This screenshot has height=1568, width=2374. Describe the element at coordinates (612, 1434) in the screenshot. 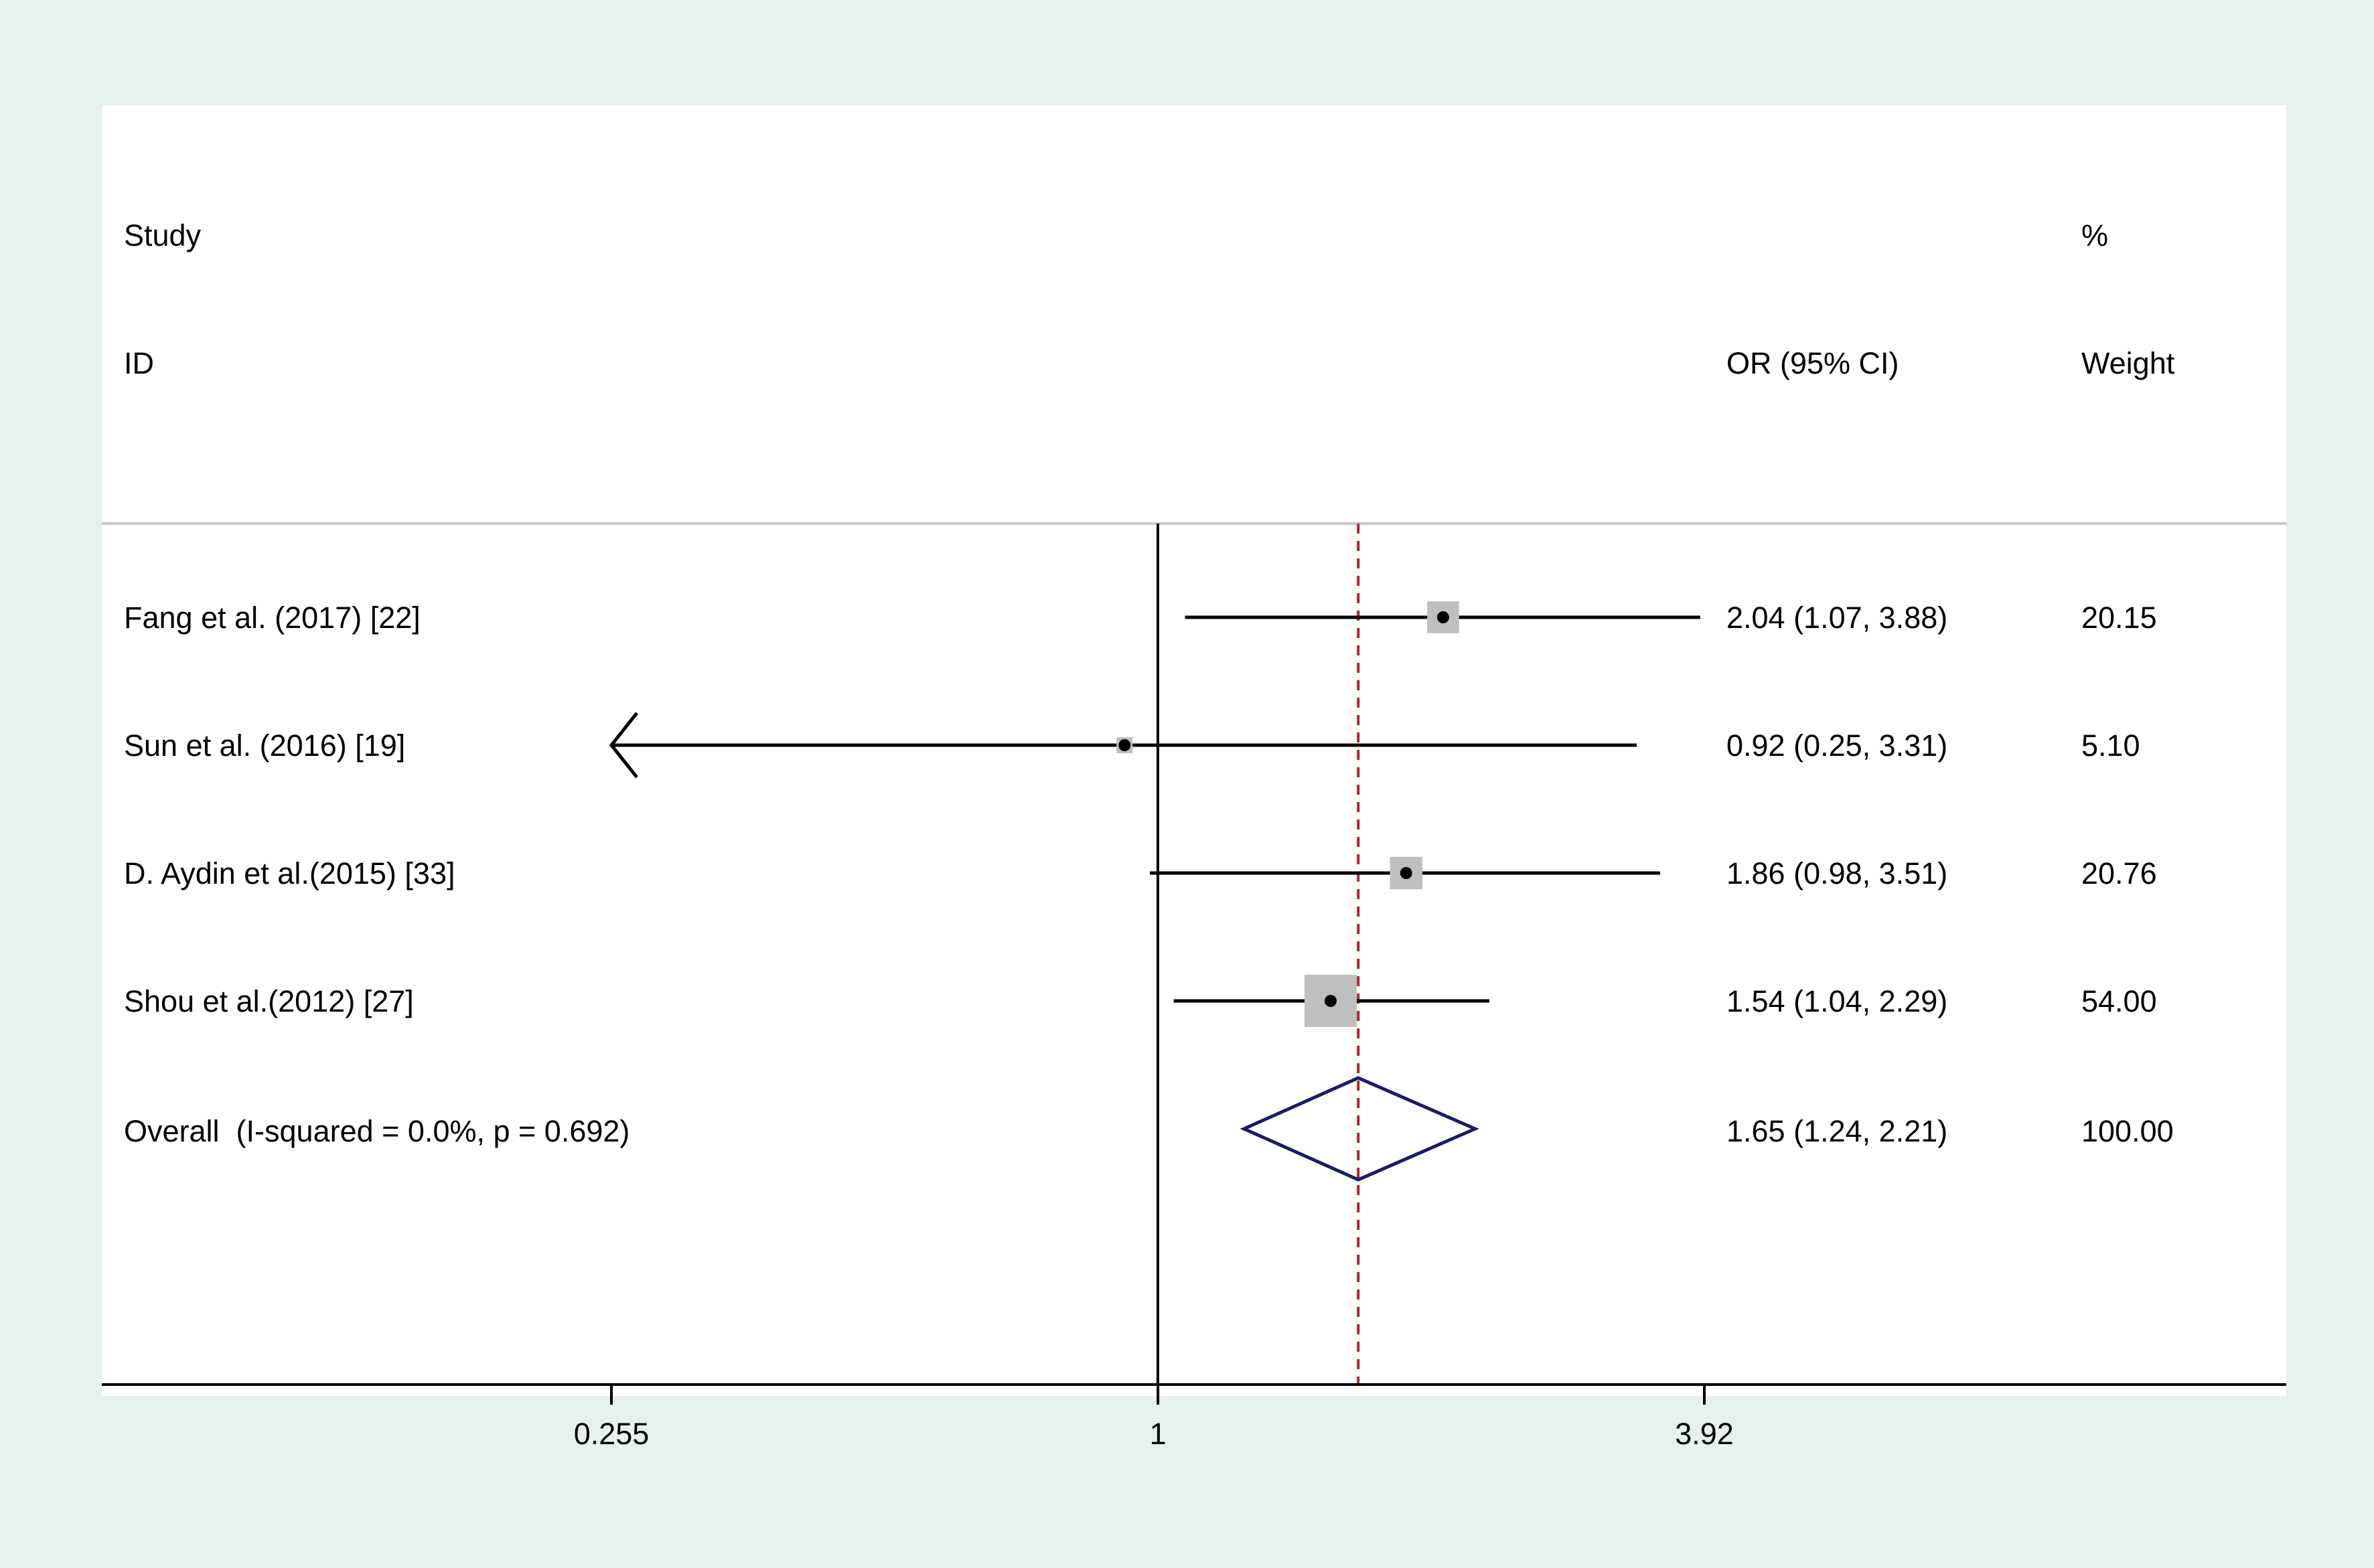

I see `x-tick-label: 0.255` at that location.